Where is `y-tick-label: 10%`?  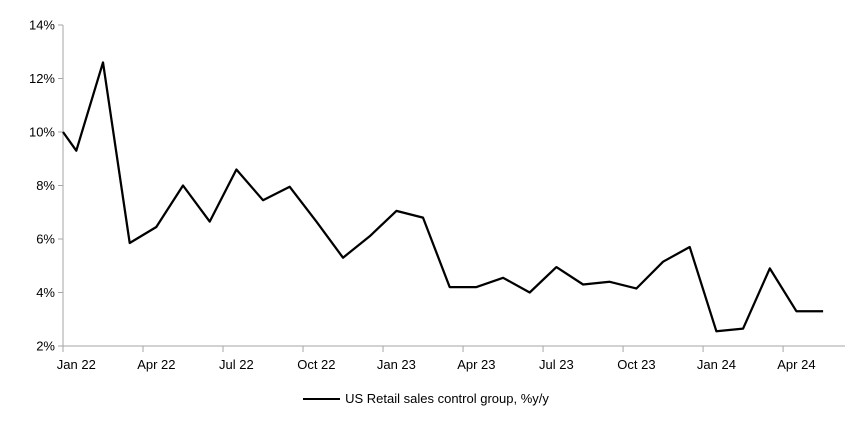
y-tick-label: 10% is located at coordinates (42, 132).